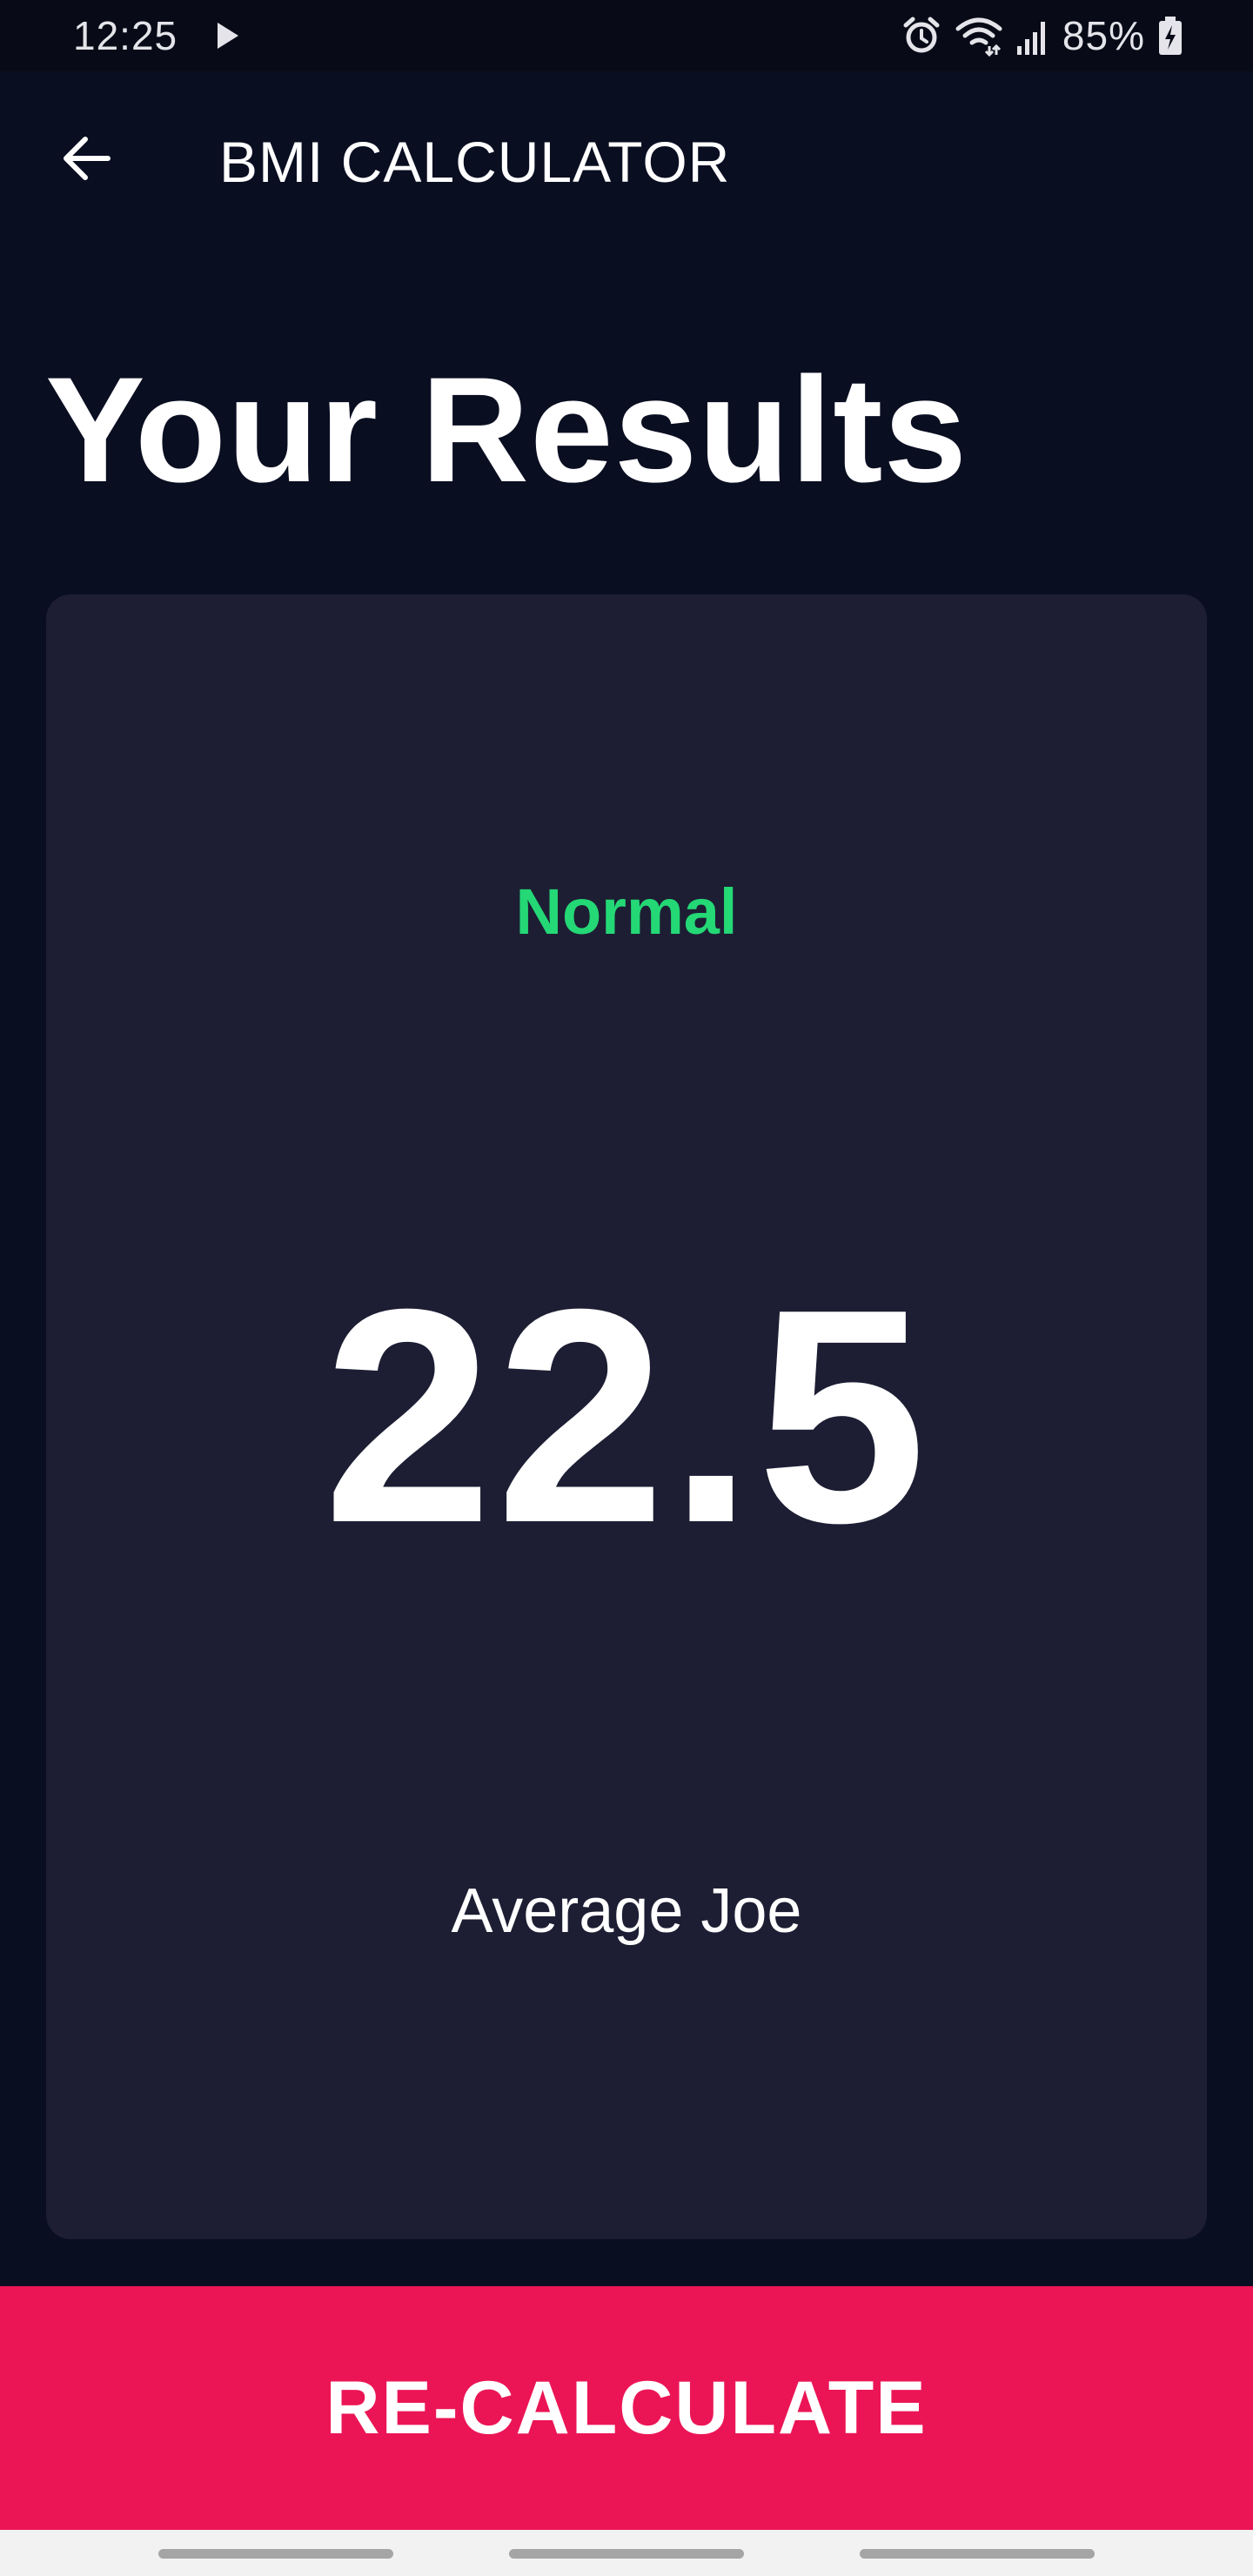 The width and height of the screenshot is (1253, 2576). I want to click on app-bar: BMI CALCULATOR, so click(626, 158).